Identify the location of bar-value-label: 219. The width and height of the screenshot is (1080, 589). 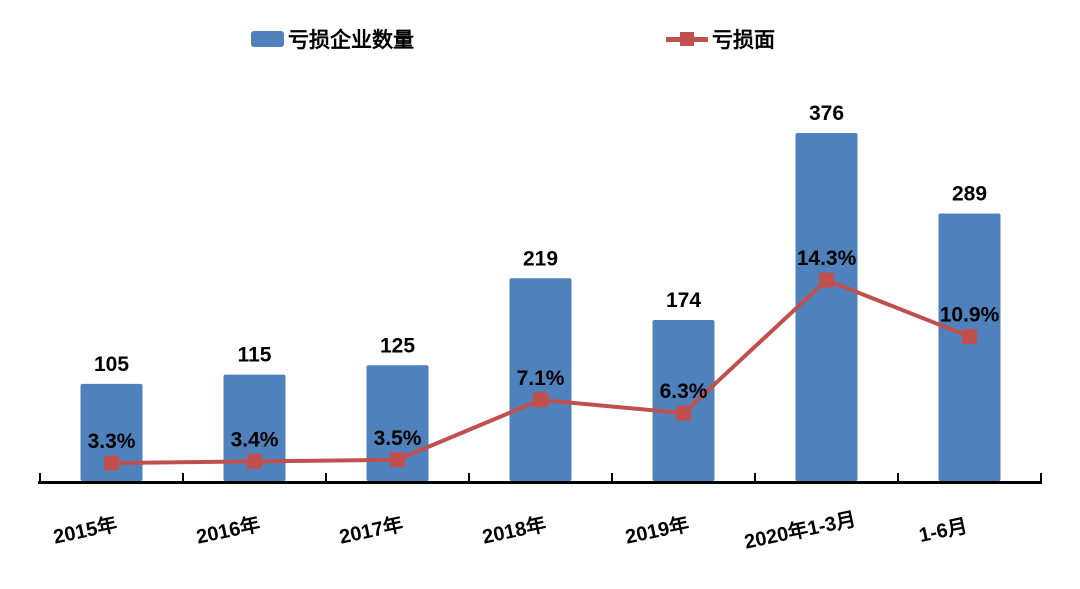
(540, 258).